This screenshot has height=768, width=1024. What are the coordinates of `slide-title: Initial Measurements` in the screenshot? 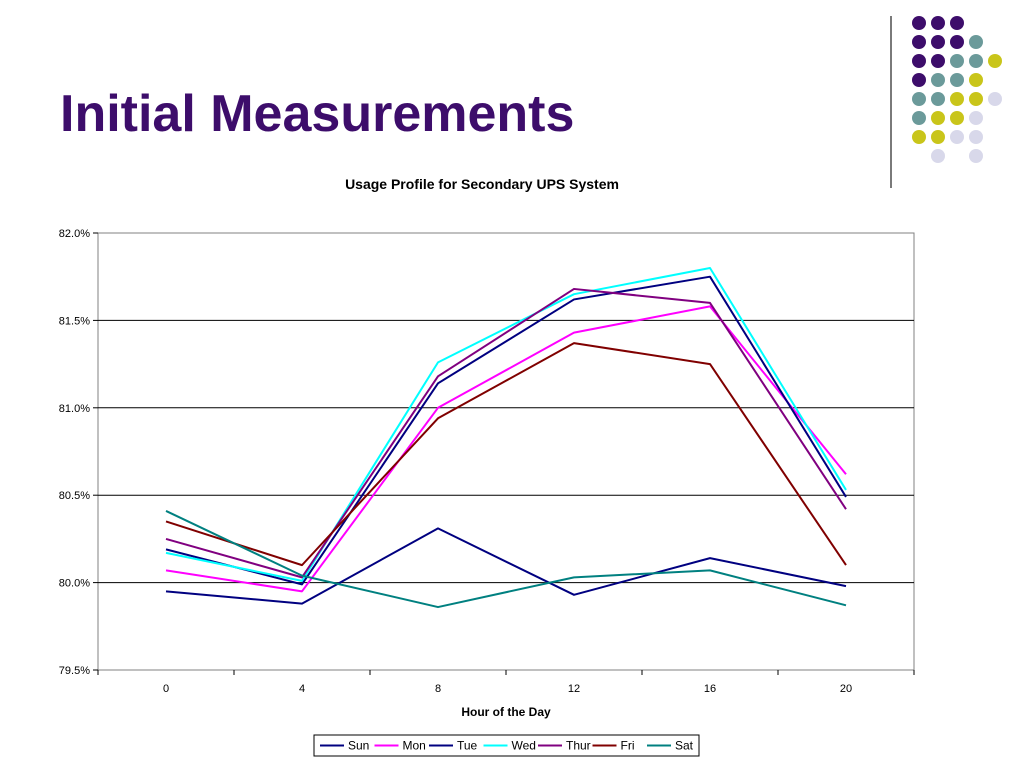 It's located at (317, 114).